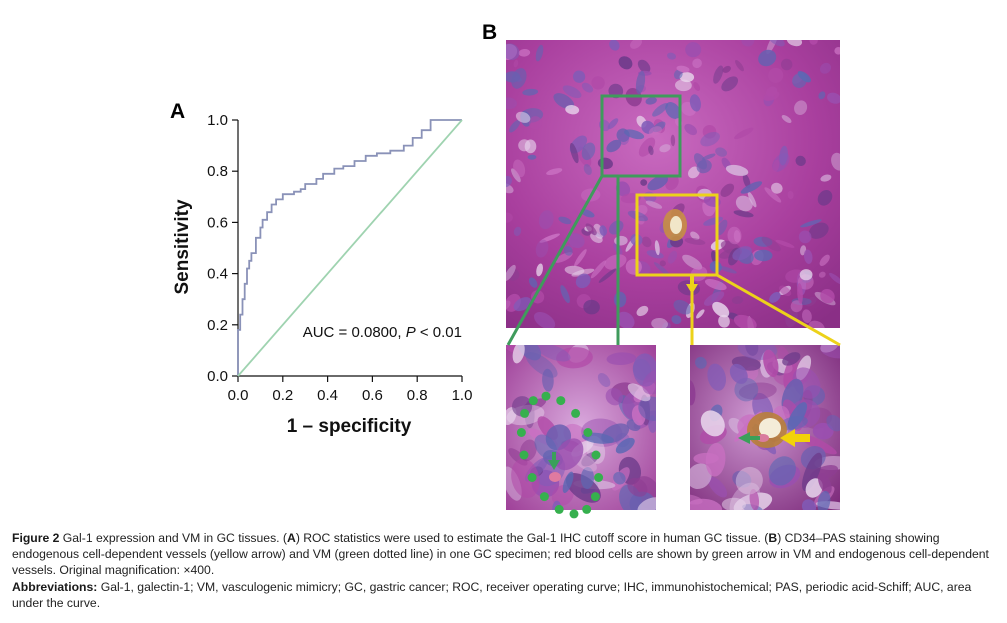 This screenshot has width=1007, height=623. What do you see at coordinates (291, 538) in the screenshot?
I see `caption-a-ref: A` at bounding box center [291, 538].